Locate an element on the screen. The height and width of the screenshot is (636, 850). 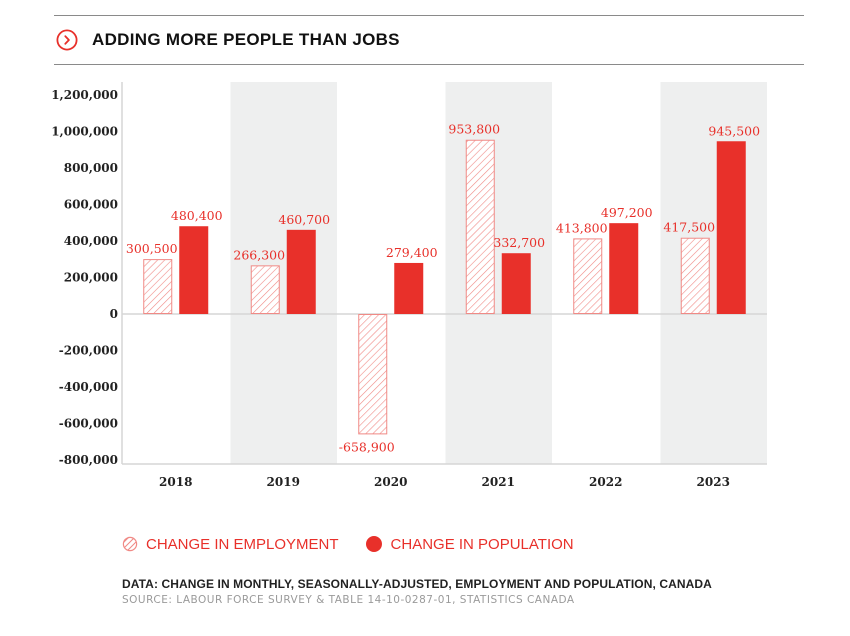
chart-header: ADDING MORE PEOPLE THAN JOBS is located at coordinates (227, 40).